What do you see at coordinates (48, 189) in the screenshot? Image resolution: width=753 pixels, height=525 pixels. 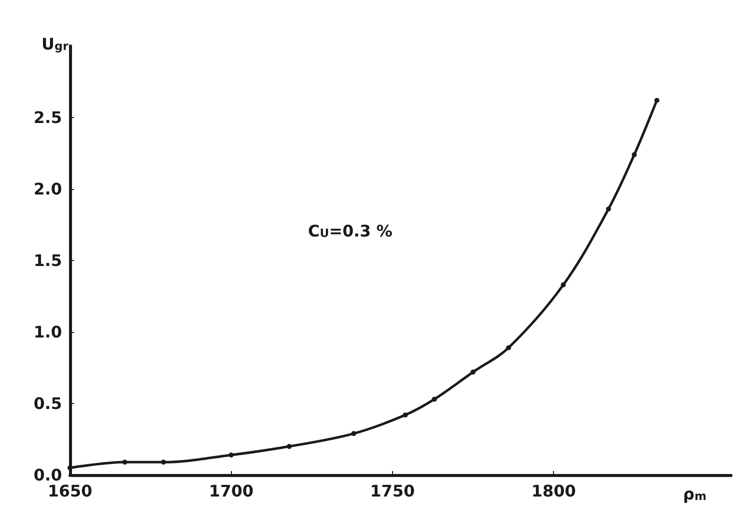 I see `y-tick-label: 2.0` at bounding box center [48, 189].